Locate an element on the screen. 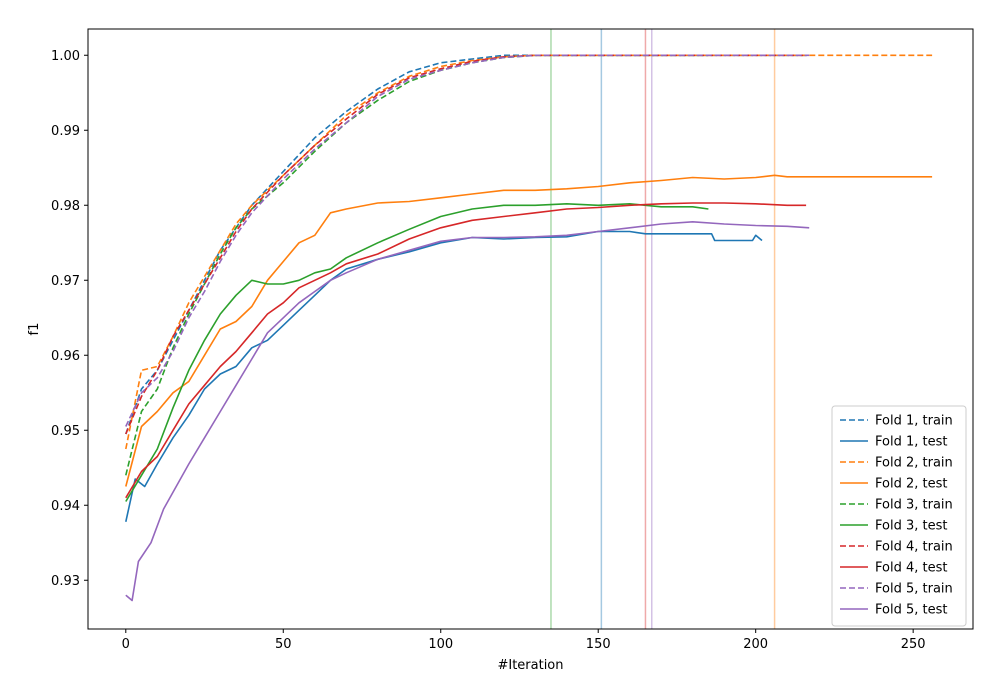 This screenshot has height=700, width=1000. x-tick-label-0: 0 is located at coordinates (126, 644).